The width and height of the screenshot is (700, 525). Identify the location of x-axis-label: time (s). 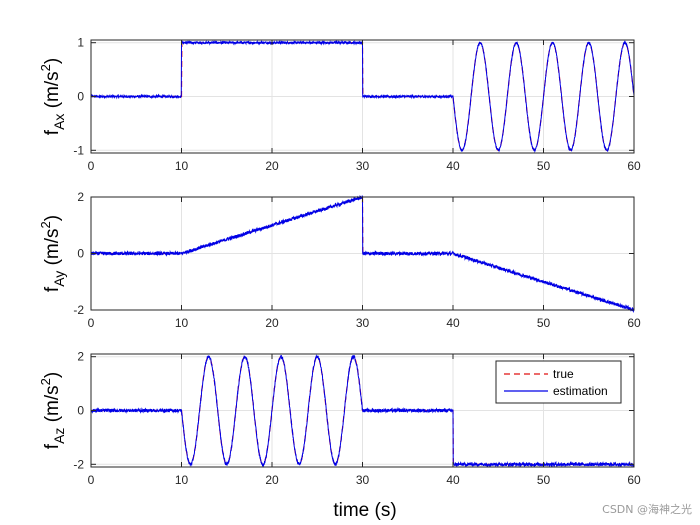
(364, 510).